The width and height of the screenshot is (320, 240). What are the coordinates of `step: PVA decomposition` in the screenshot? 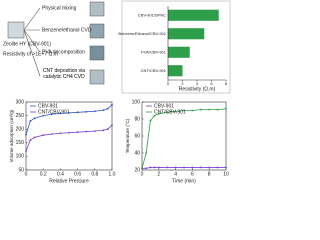 It's located at (63, 52).